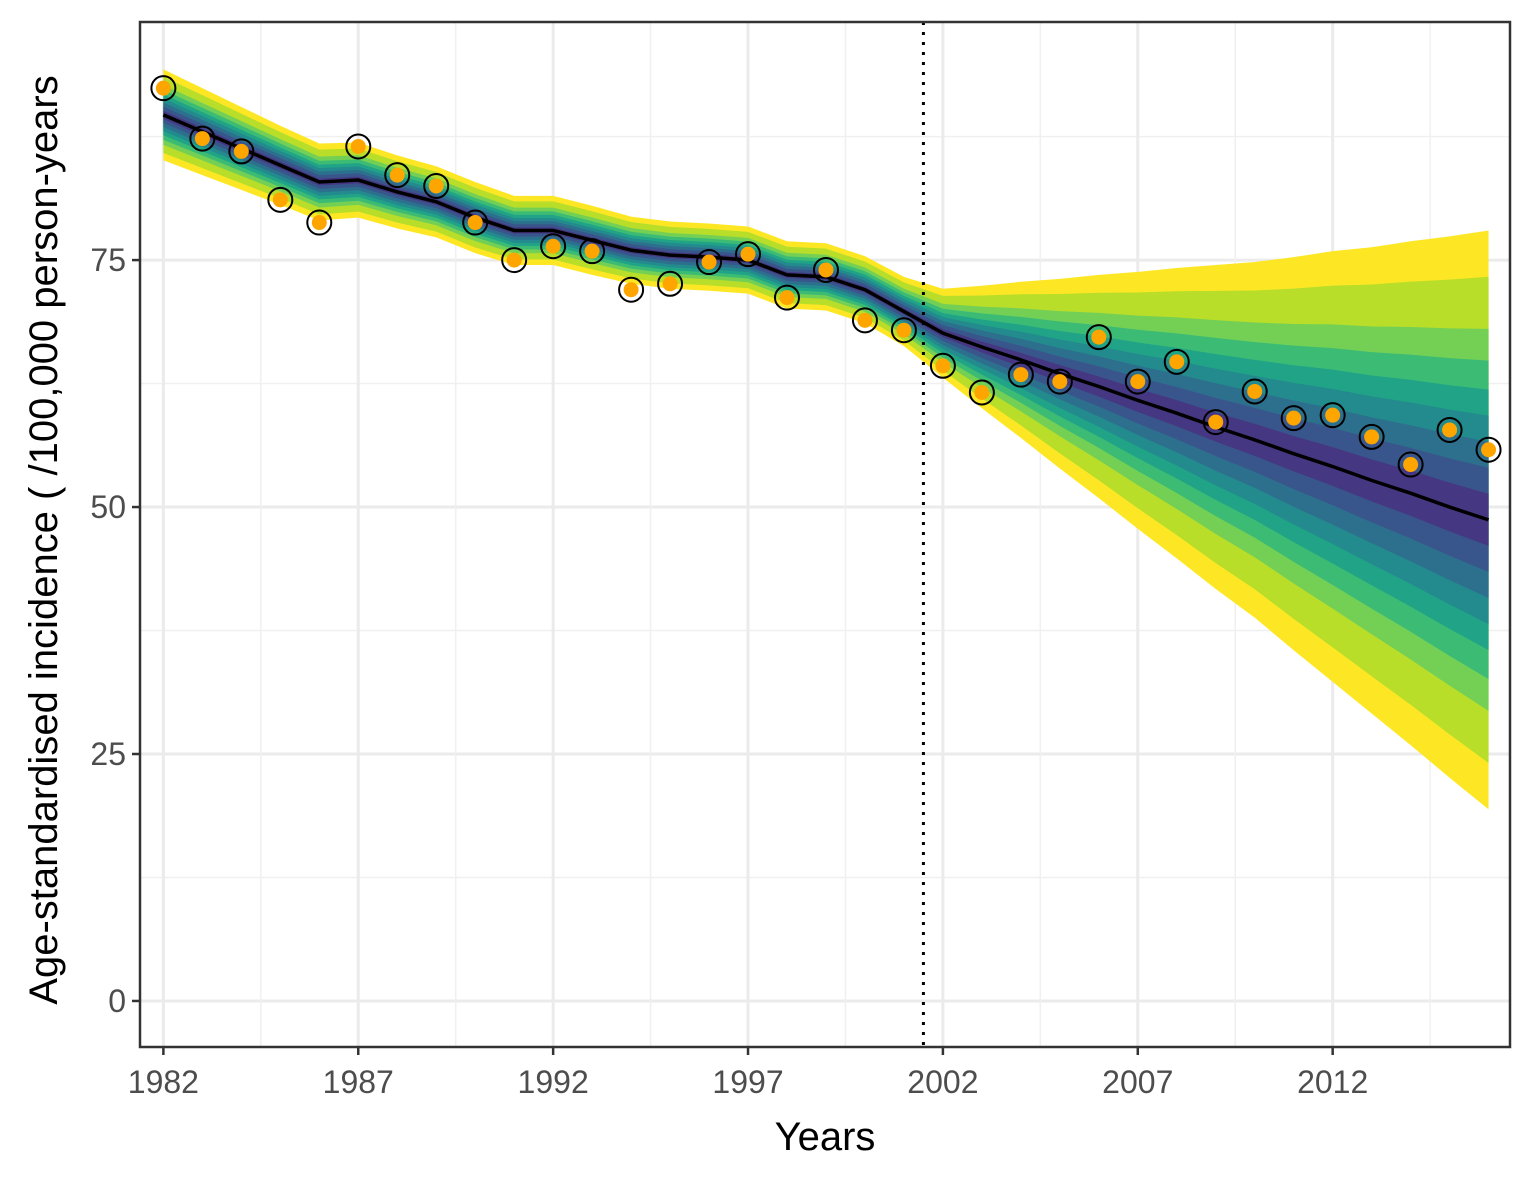 The image size is (1535, 1181). What do you see at coordinates (553, 1082) in the screenshot?
I see `x-tick-label: 1992` at bounding box center [553, 1082].